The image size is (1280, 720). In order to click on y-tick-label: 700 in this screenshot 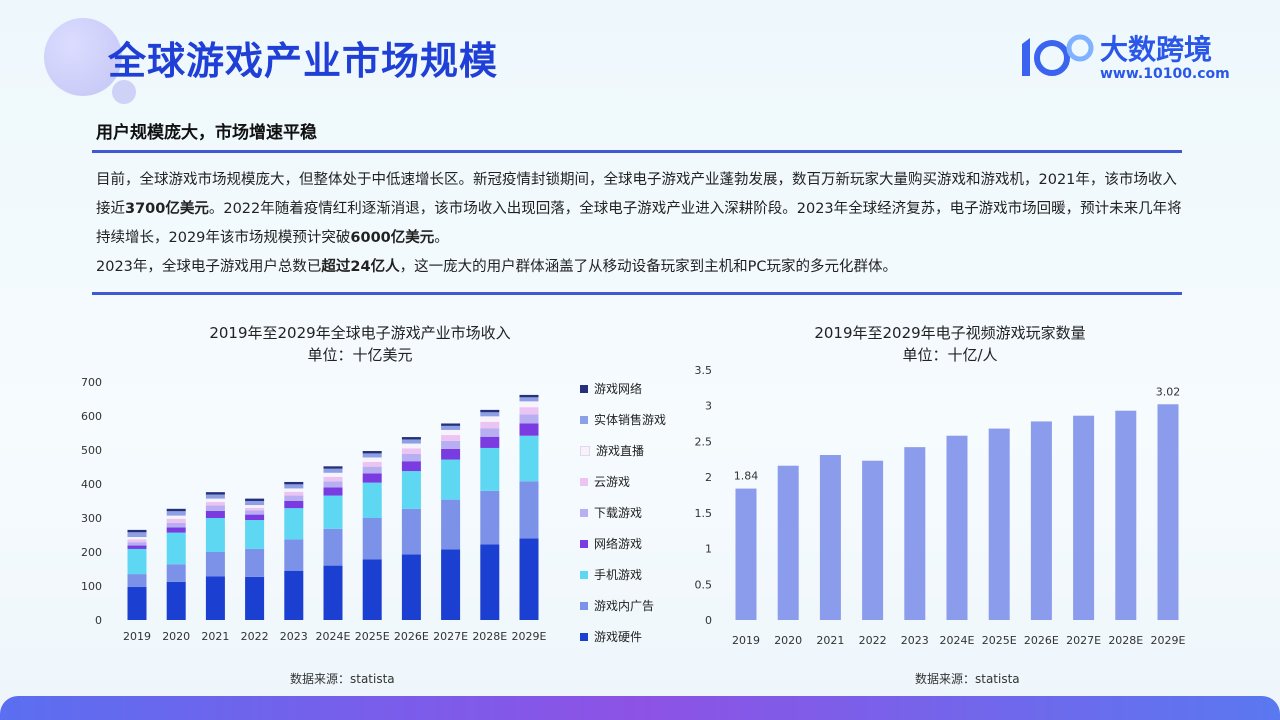, I will do `click(91, 382)`.